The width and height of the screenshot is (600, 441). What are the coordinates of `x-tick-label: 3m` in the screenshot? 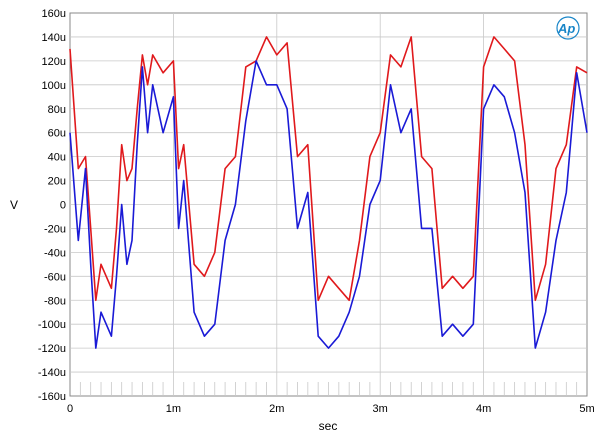 It's located at (380, 409).